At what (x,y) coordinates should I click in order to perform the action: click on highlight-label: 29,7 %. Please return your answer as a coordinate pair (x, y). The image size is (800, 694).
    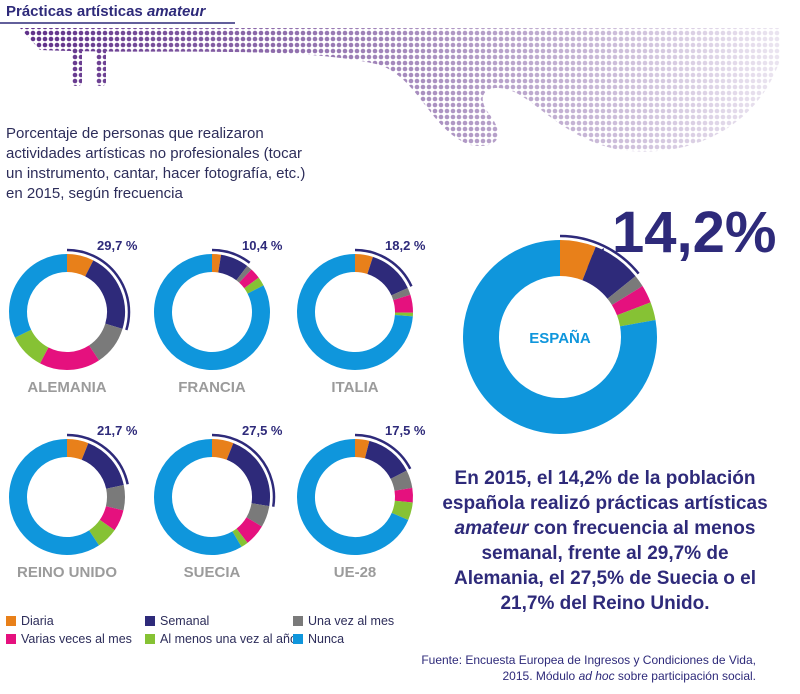
    Looking at the image, I should click on (117, 245).